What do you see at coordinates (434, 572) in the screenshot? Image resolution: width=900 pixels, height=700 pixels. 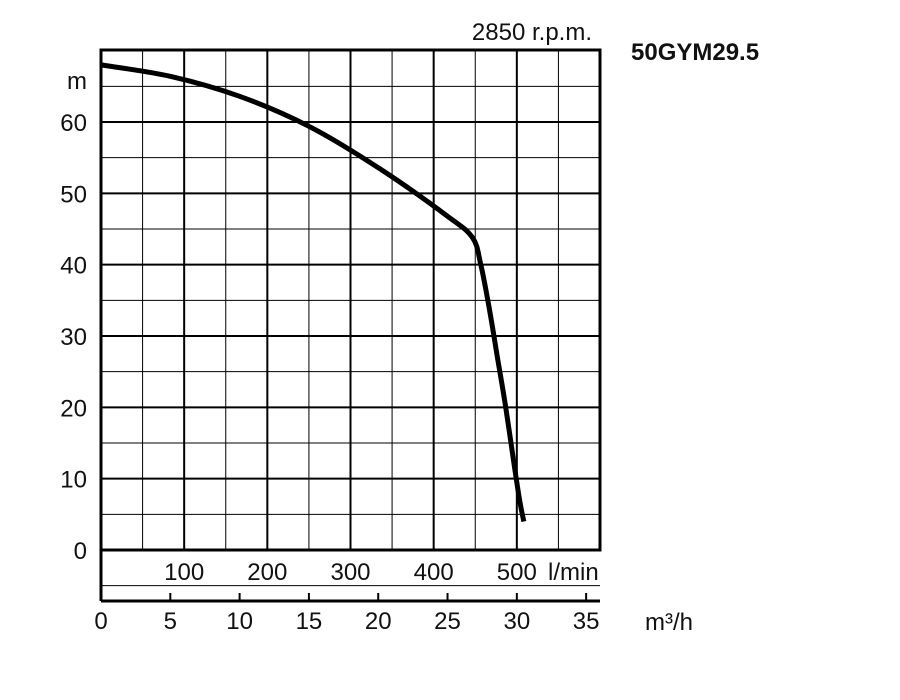 I see `lpm-tick-label: 400` at bounding box center [434, 572].